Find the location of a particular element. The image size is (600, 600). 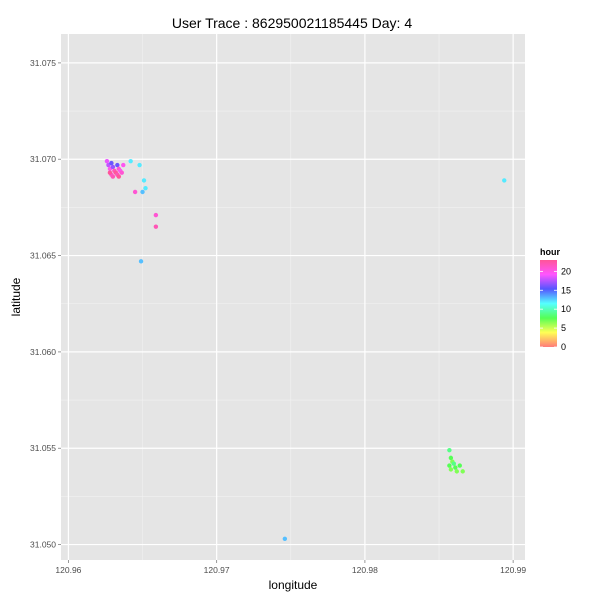

legend-tick-label: 20 is located at coordinates (566, 271).